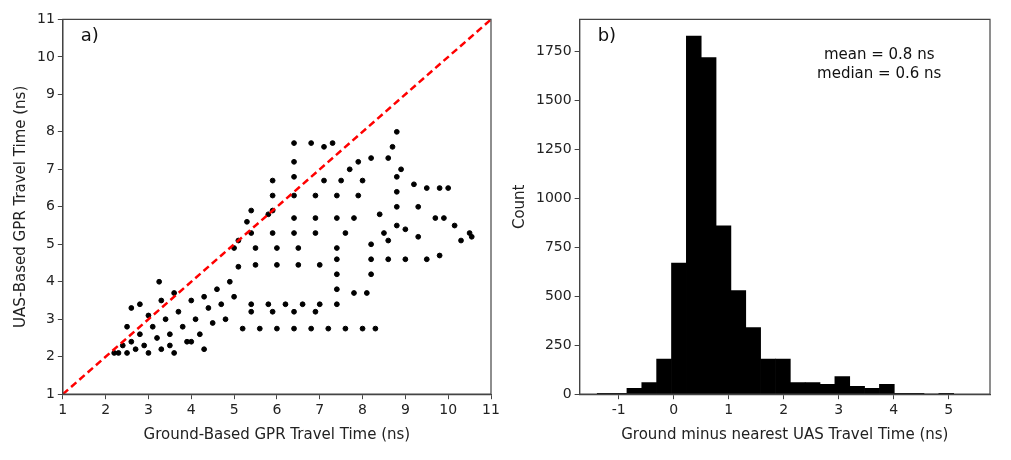 The image size is (1011, 460). Describe the element at coordinates (448, 409) in the screenshot. I see `x-tick-label: 10` at that location.